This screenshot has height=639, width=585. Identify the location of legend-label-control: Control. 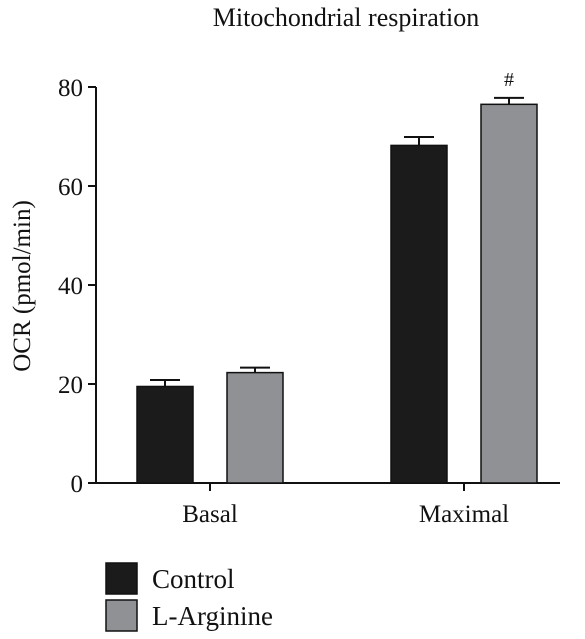
(193, 579).